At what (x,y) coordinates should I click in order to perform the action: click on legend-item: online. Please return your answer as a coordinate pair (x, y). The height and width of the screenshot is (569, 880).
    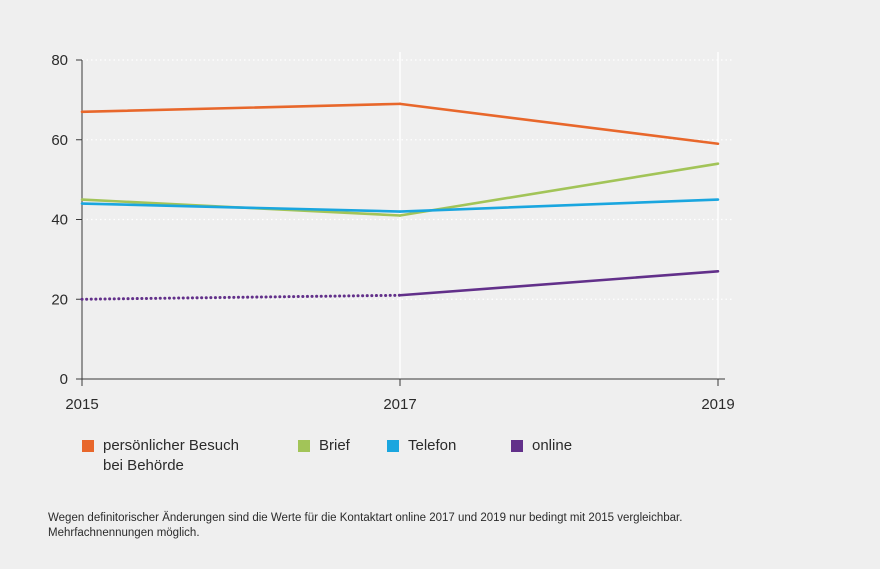
    Looking at the image, I should click on (566, 456).